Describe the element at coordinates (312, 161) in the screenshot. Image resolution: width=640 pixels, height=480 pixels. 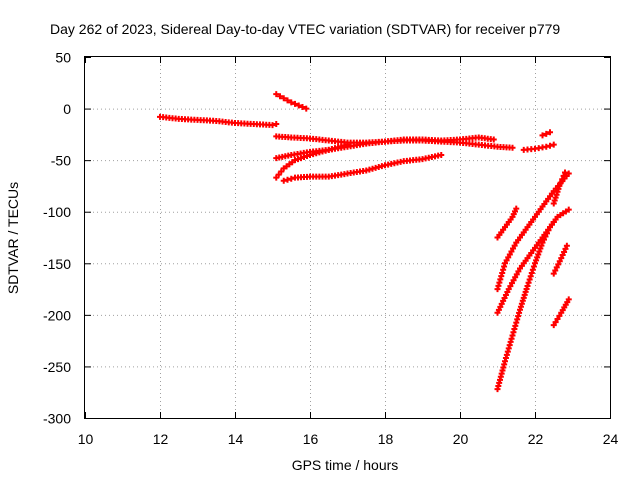
I see `series-arc-e` at that location.